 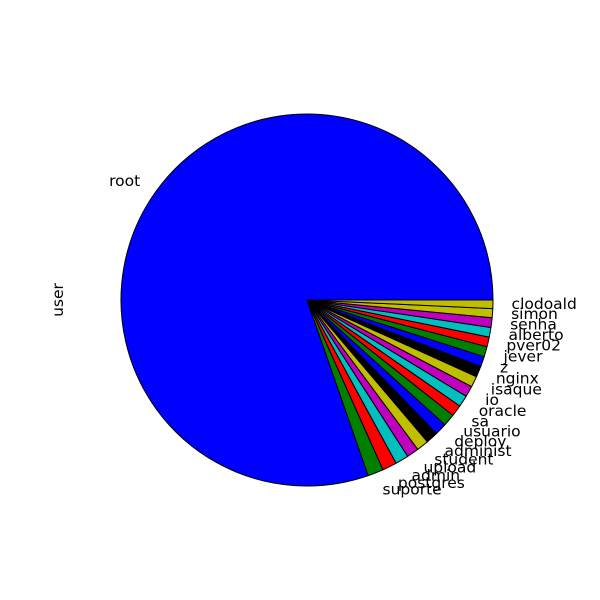 I want to click on pie-label-z: z, so click(x=504, y=367).